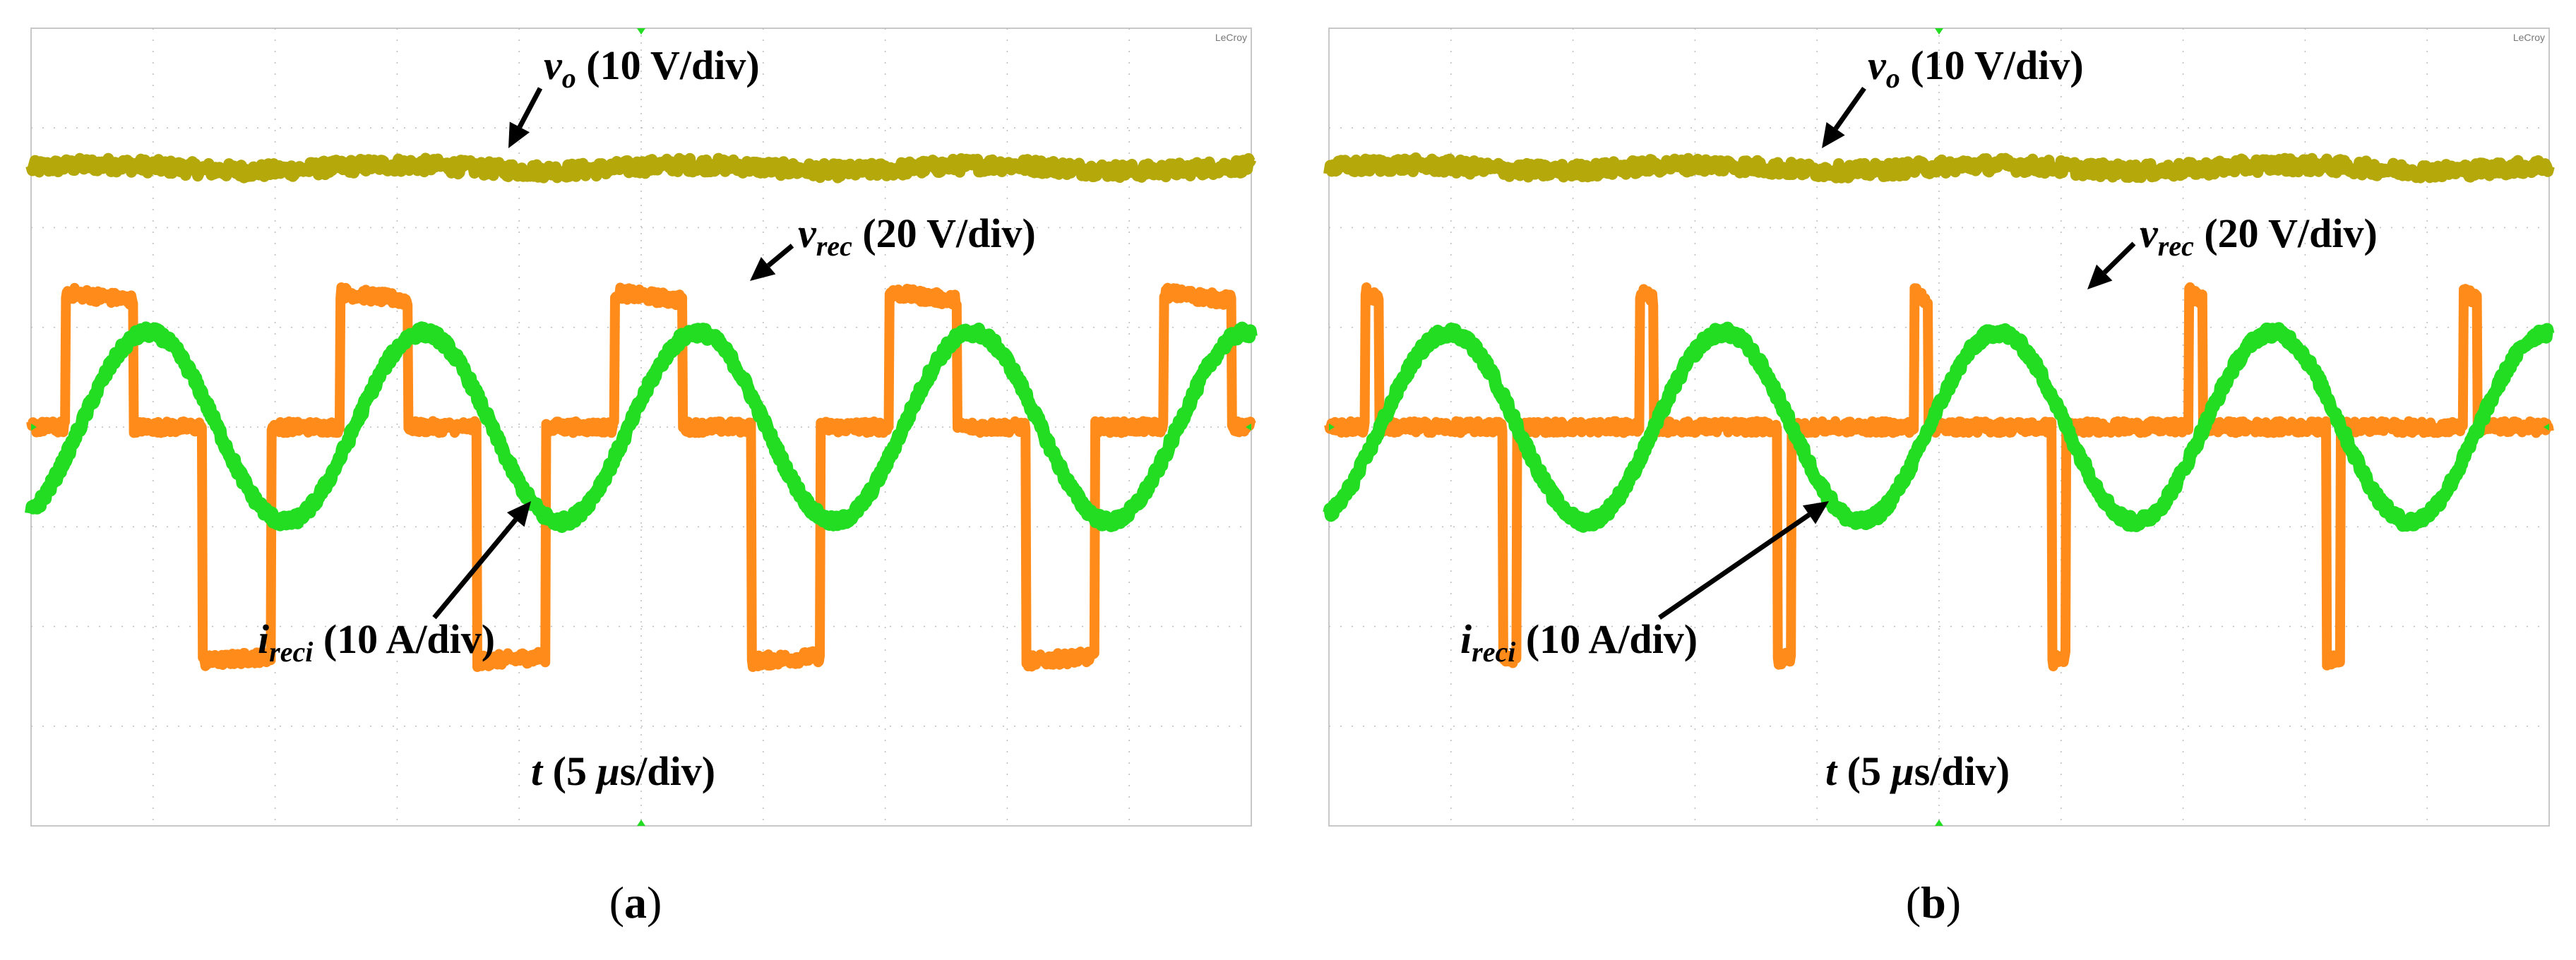 Image resolution: width=2576 pixels, height=960 pixels. I want to click on arrow-vo-b, so click(1844, 117).